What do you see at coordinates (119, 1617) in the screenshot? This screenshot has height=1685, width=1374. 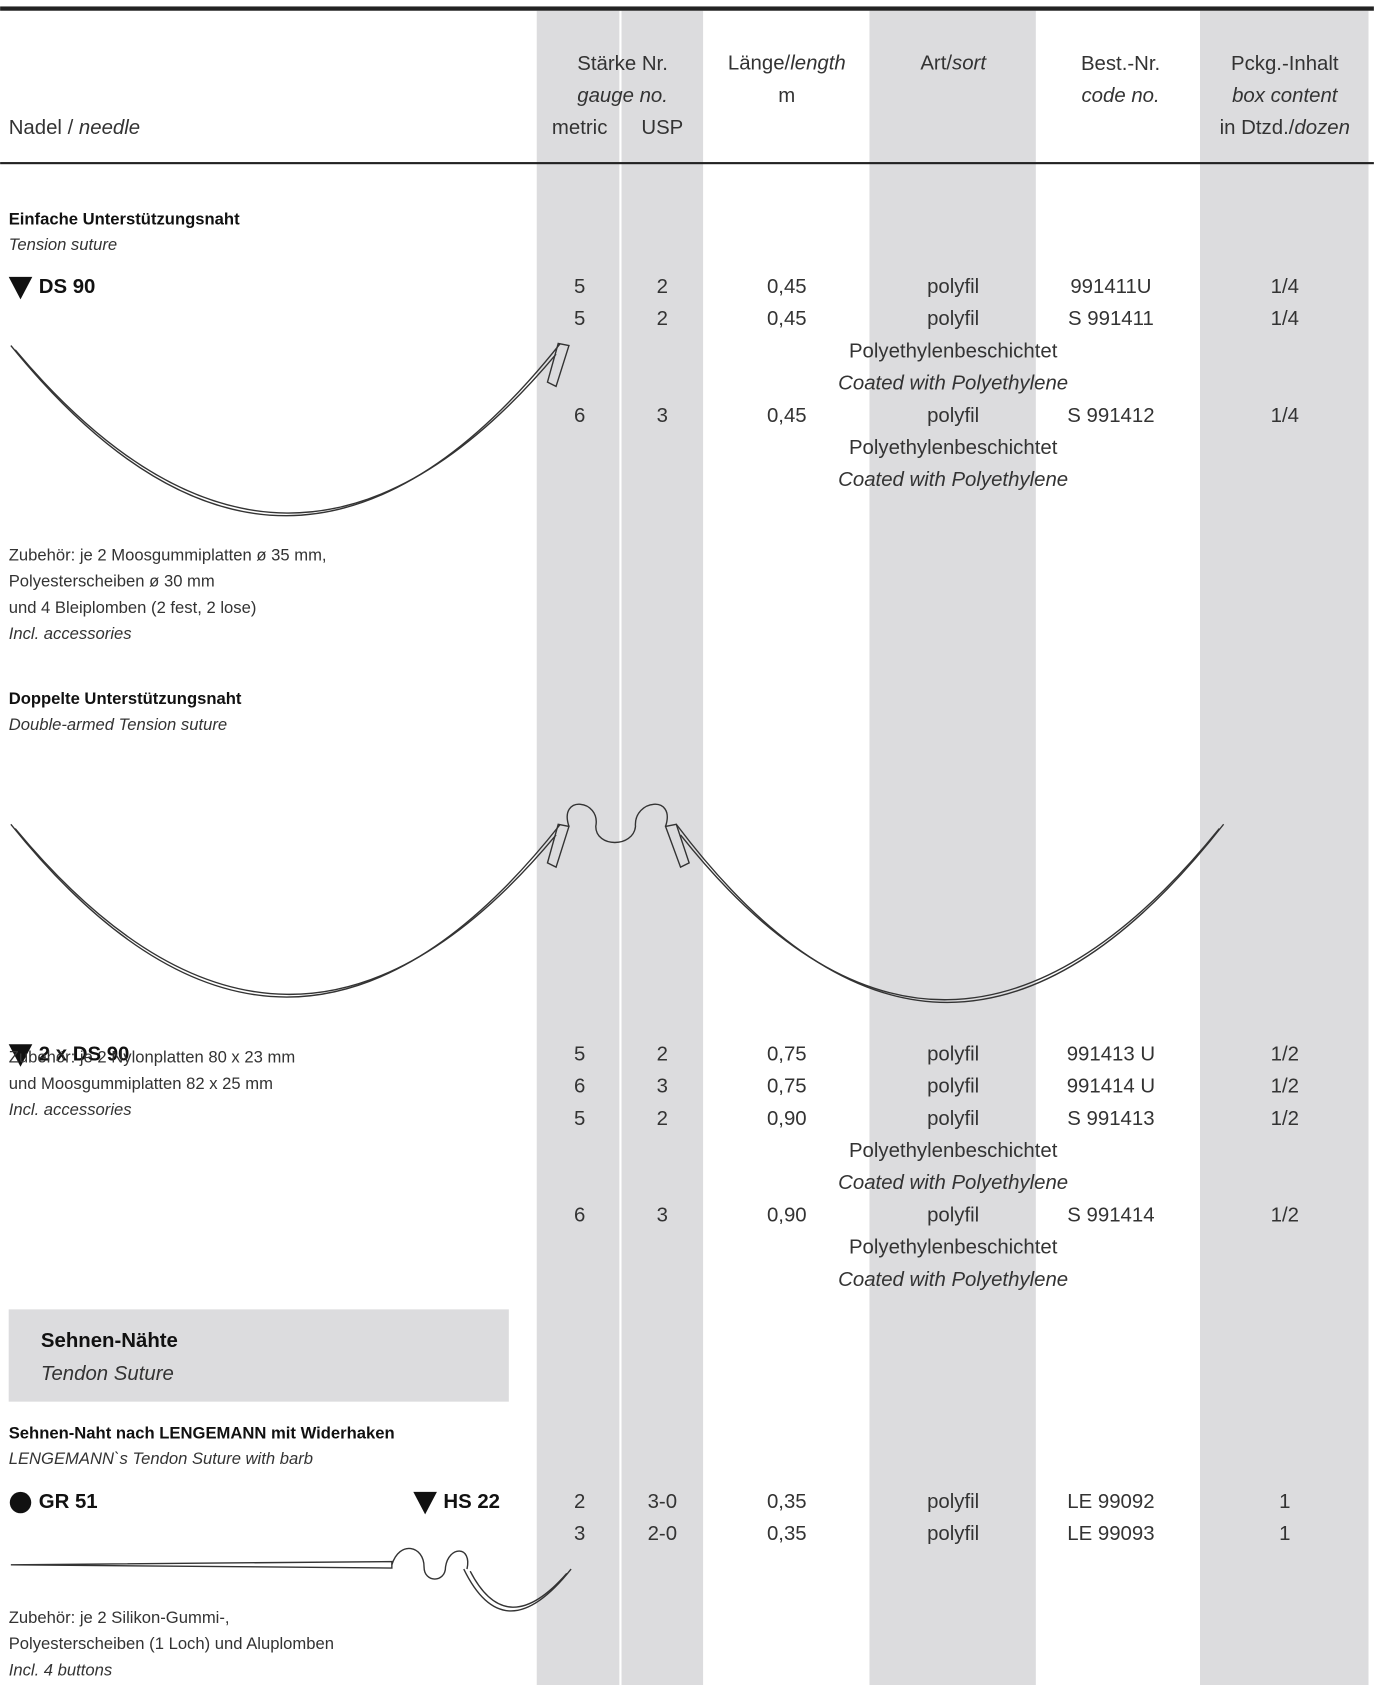 I see `accessory-note: Zubehör: je 2 Silikon-Gummi-,` at bounding box center [119, 1617].